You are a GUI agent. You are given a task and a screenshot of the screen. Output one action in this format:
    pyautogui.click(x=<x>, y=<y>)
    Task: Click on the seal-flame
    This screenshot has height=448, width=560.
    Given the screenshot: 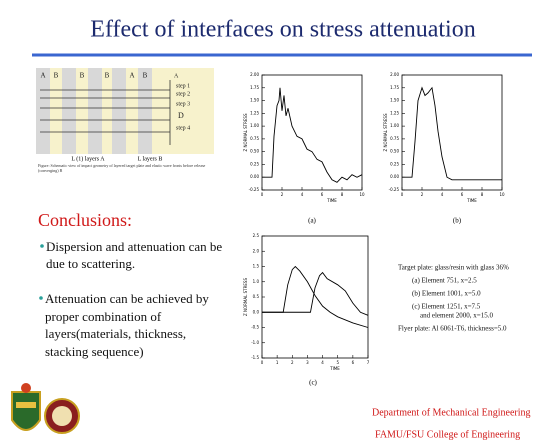 What is the action you would take?
    pyautogui.click(x=26, y=388)
    